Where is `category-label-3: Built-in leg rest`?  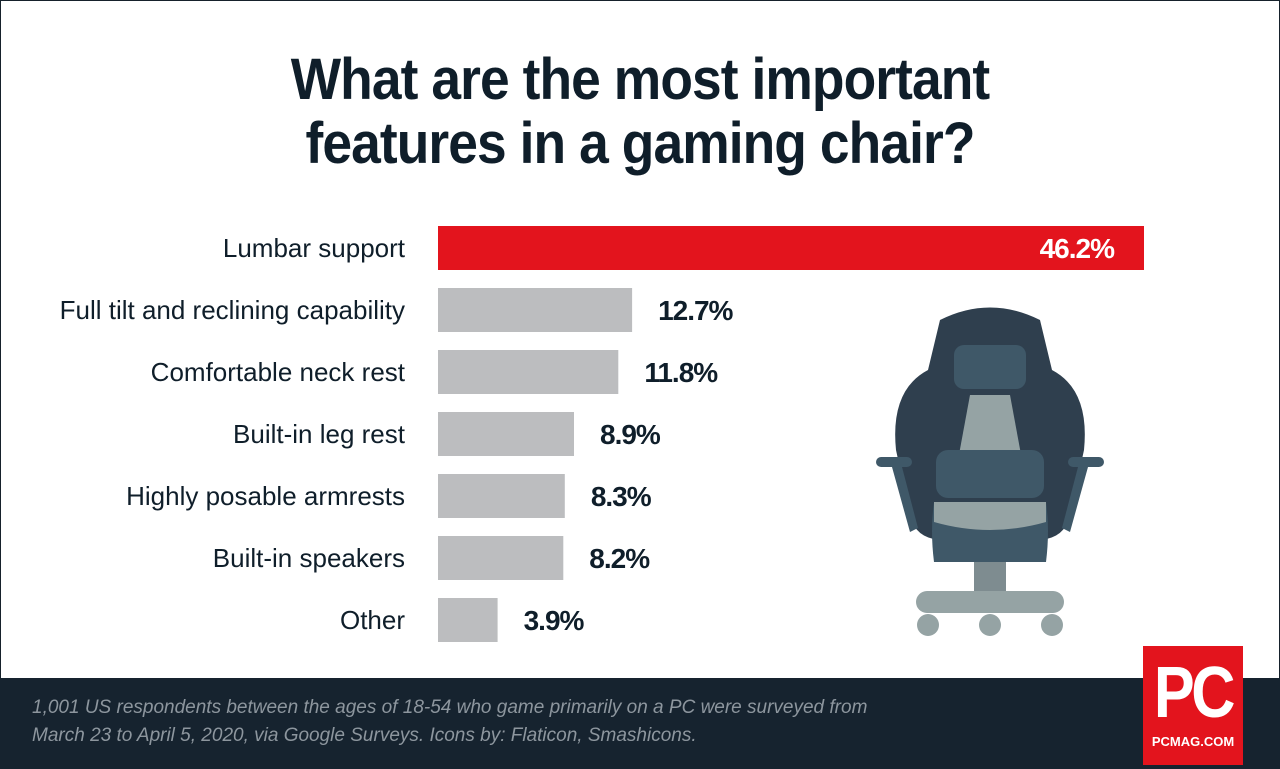
category-label-3: Built-in leg rest is located at coordinates (319, 434).